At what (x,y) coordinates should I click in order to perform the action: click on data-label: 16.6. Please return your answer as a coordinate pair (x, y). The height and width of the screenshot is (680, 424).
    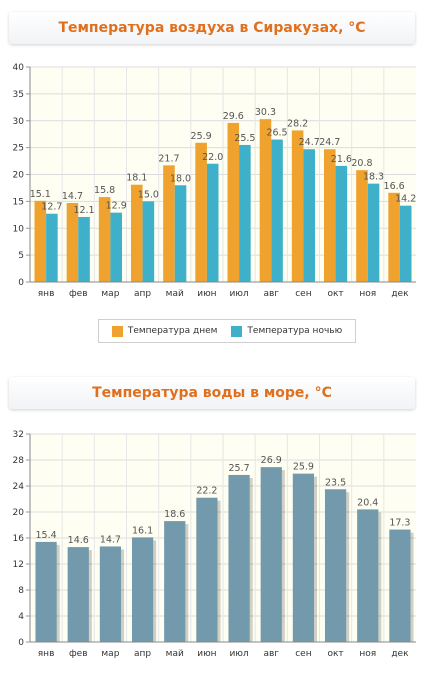
    Looking at the image, I should click on (394, 186).